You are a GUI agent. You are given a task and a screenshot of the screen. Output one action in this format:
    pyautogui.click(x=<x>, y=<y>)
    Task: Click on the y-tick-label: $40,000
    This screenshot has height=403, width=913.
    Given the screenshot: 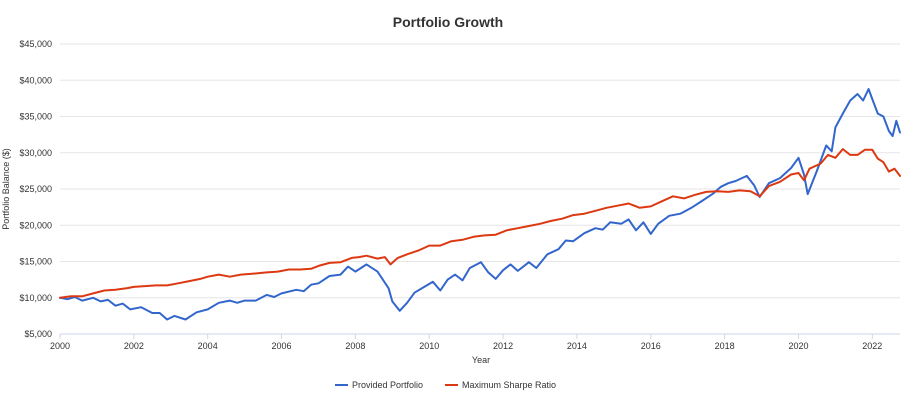 What is the action you would take?
    pyautogui.click(x=35, y=80)
    